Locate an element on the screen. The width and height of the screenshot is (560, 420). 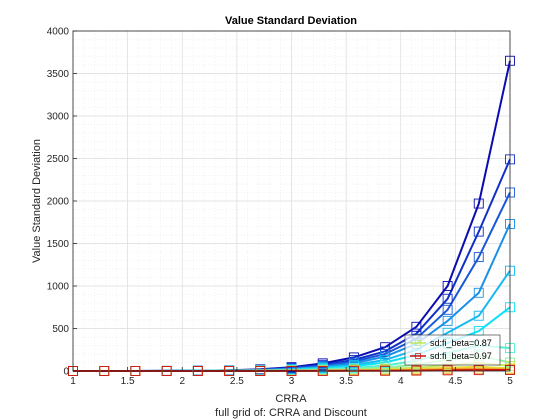
chart-title: Value Standard Deviation is located at coordinates (291, 21).